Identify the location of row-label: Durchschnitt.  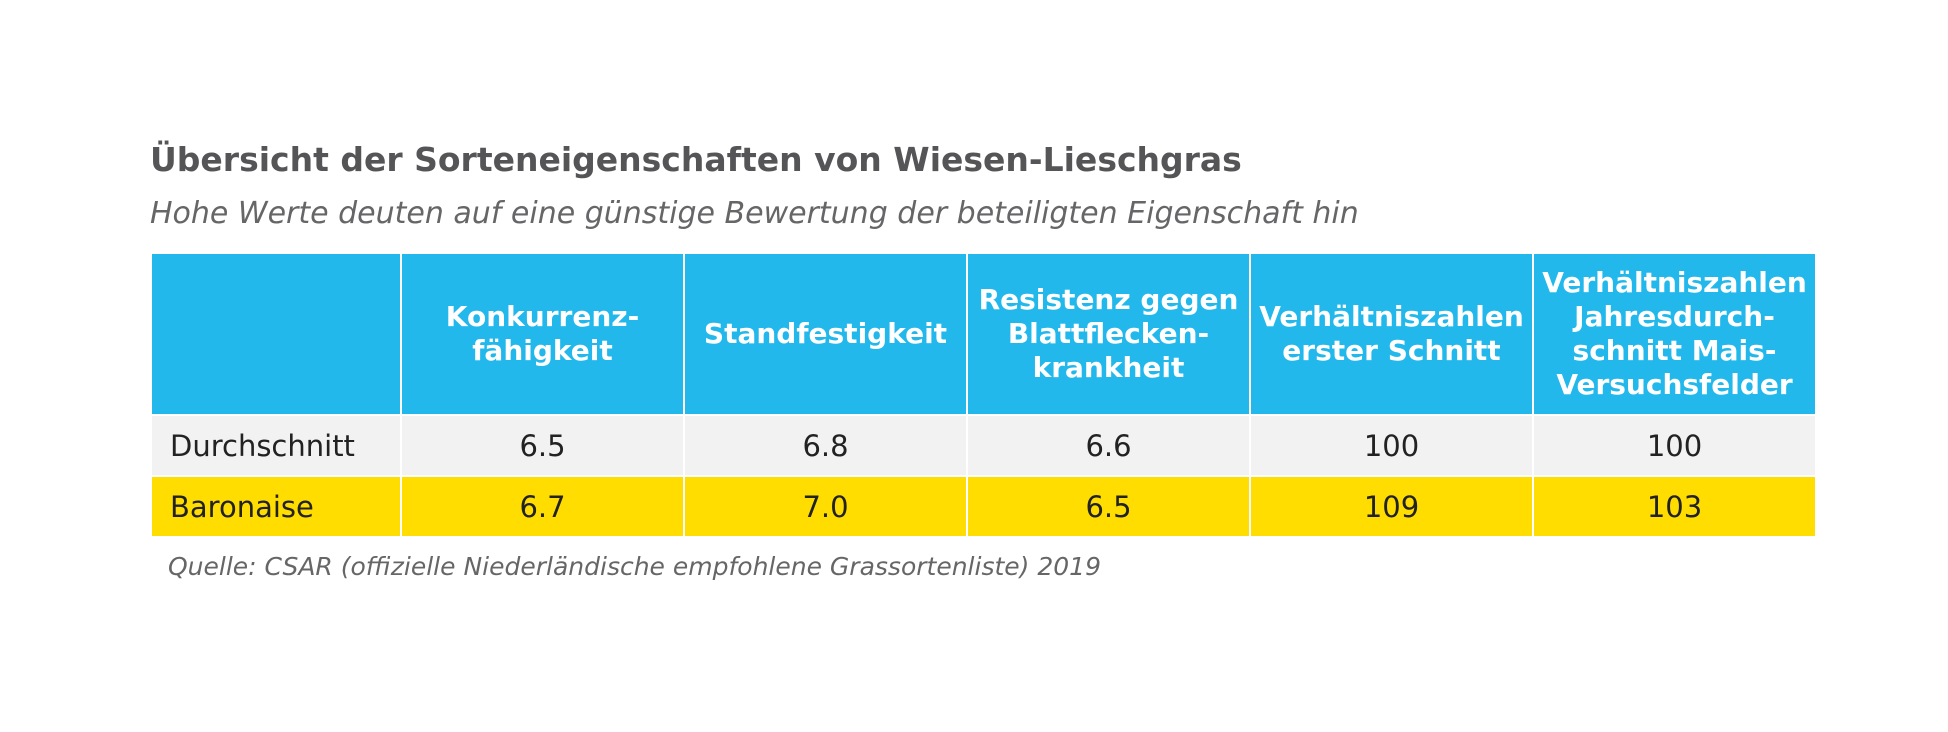
(276, 445).